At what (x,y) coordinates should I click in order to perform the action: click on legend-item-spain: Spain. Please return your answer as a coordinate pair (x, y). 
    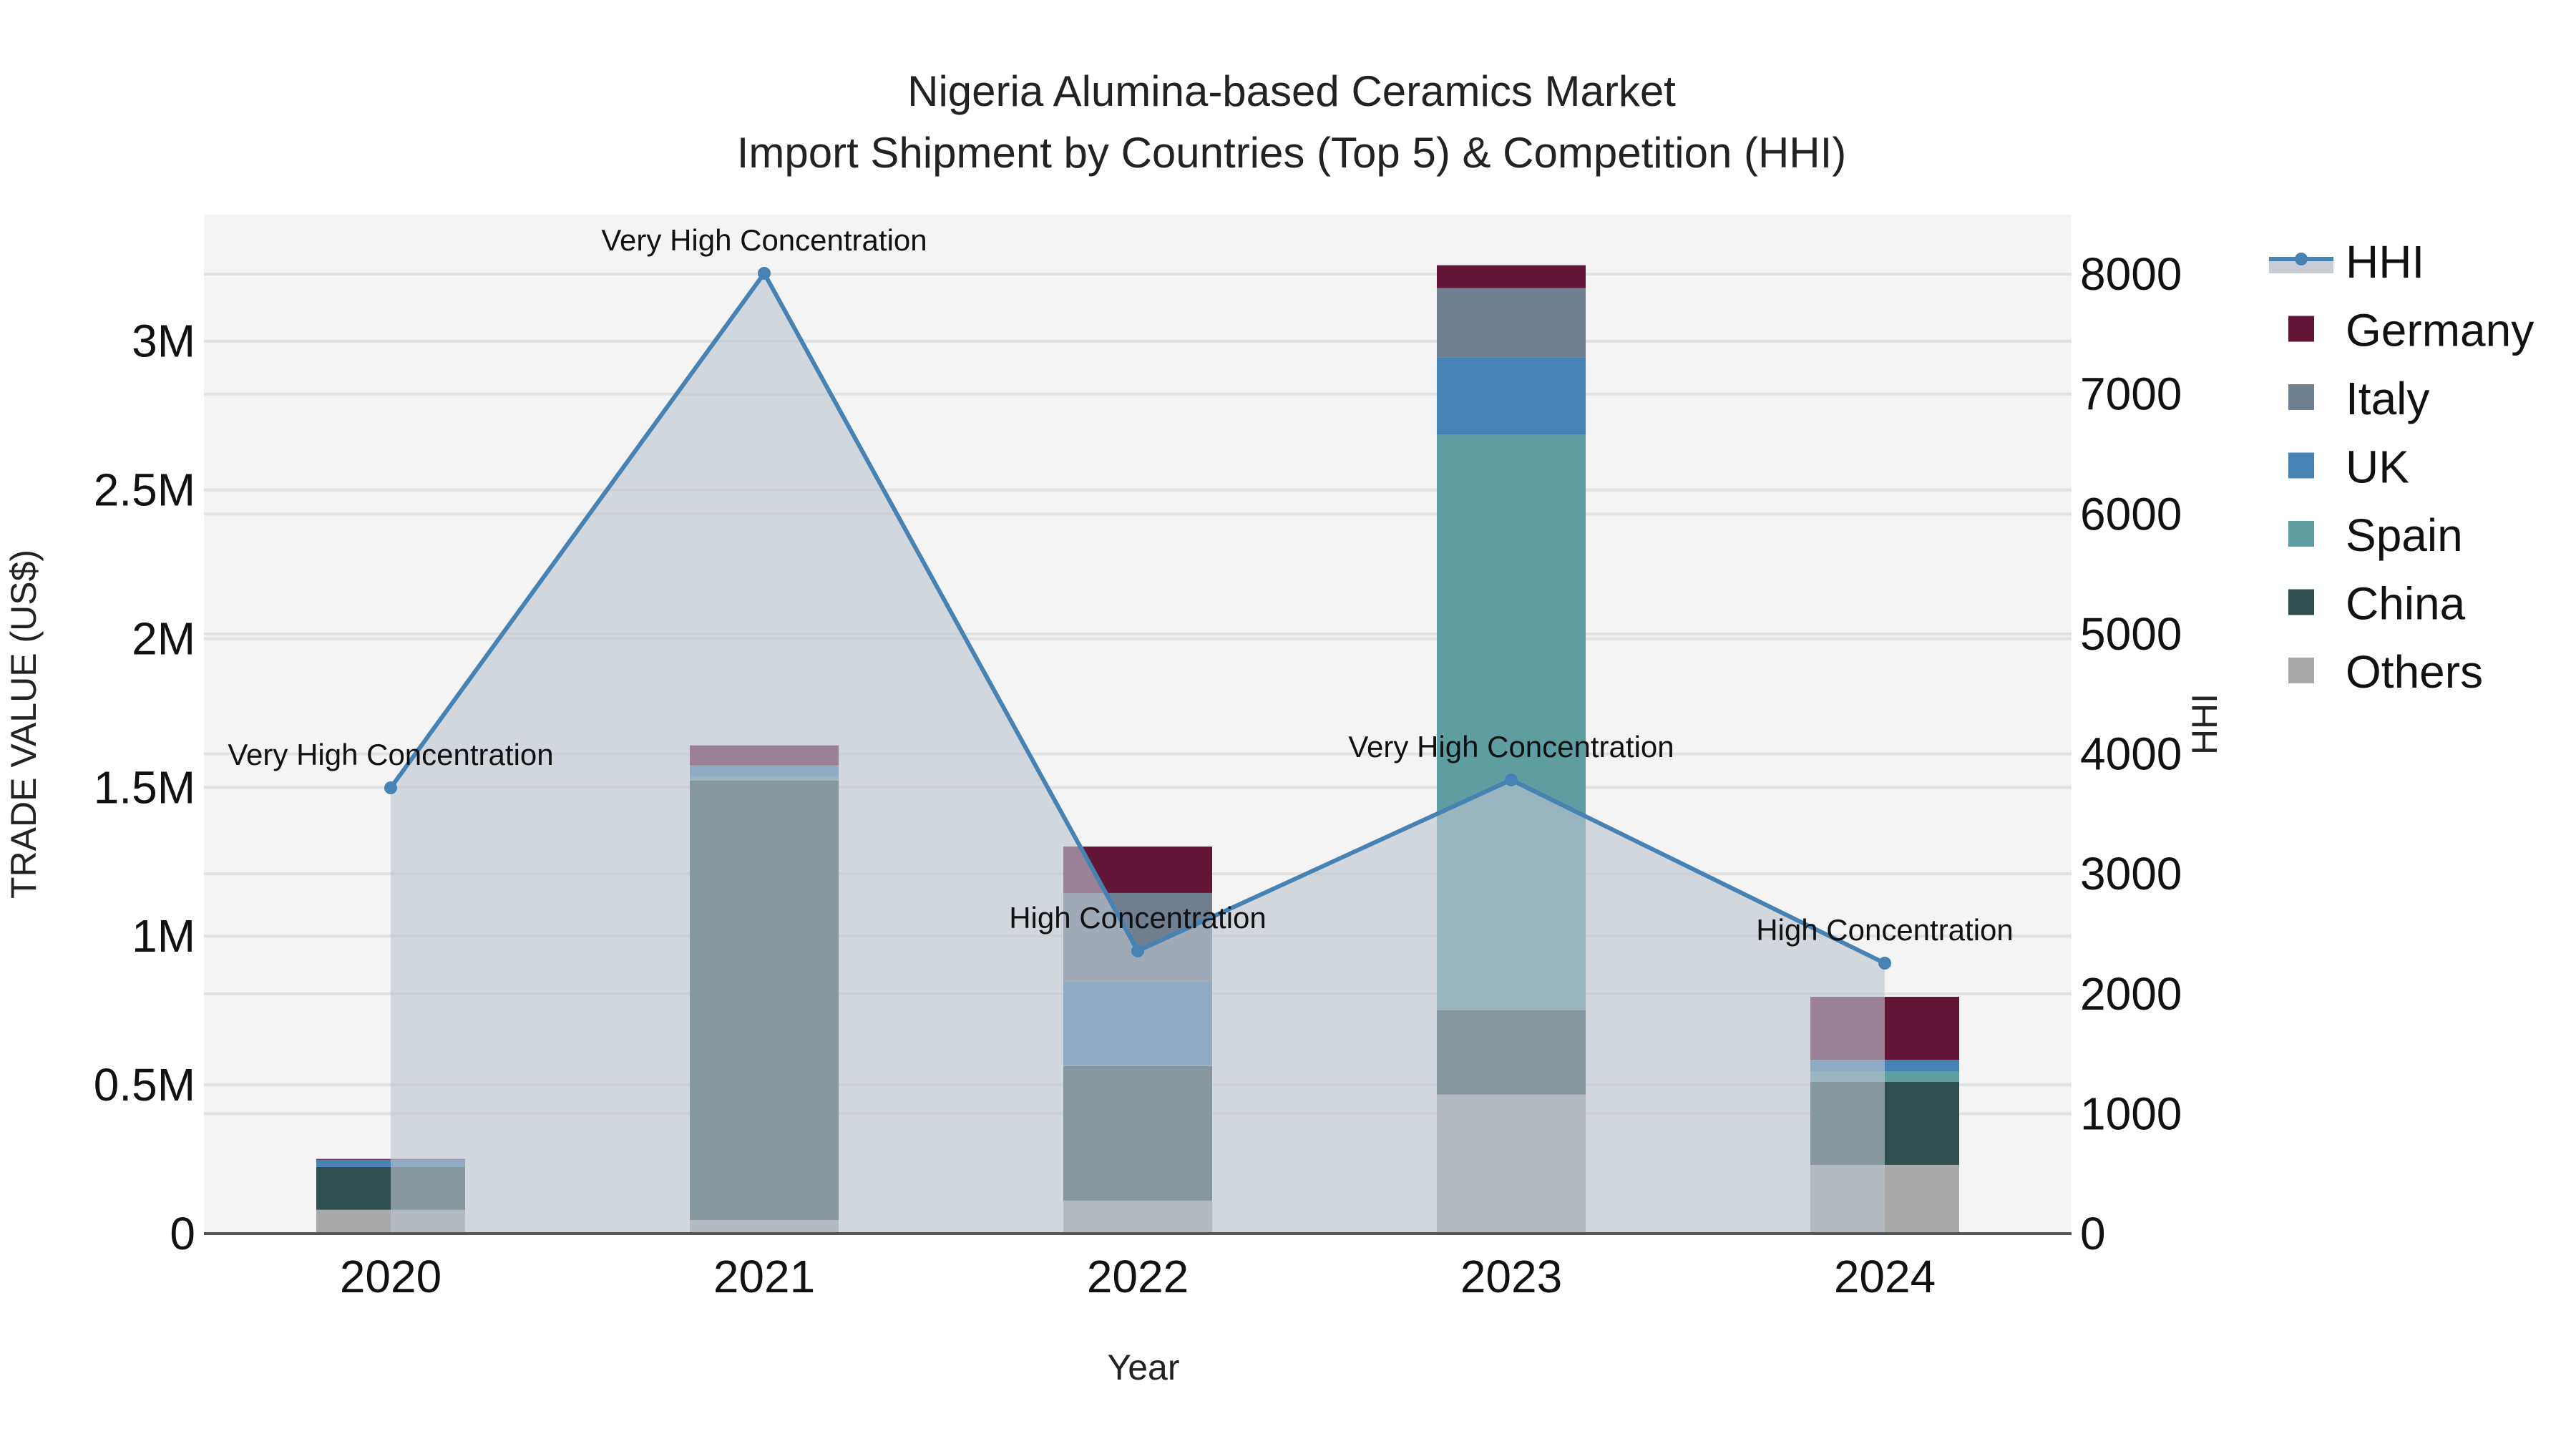
    Looking at the image, I should click on (2375, 535).